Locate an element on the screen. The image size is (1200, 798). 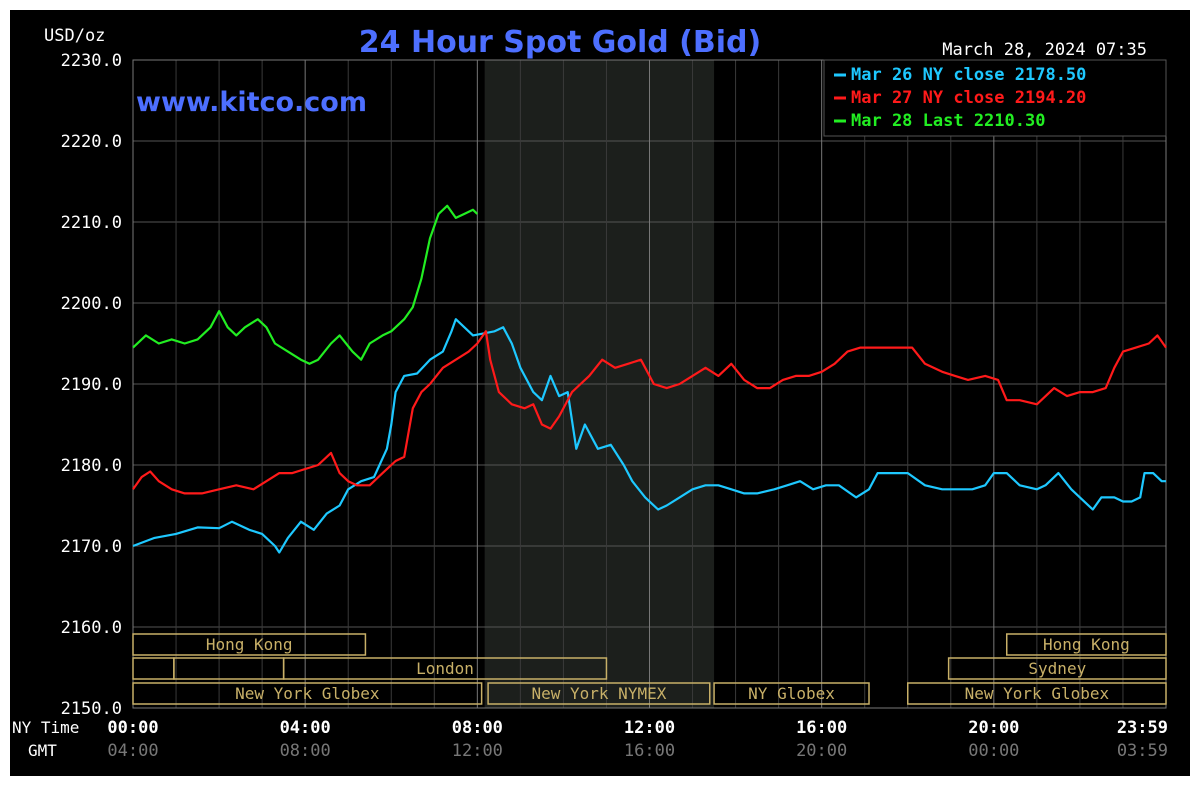
y-tick-label: 2160.0 is located at coordinates (91, 628).